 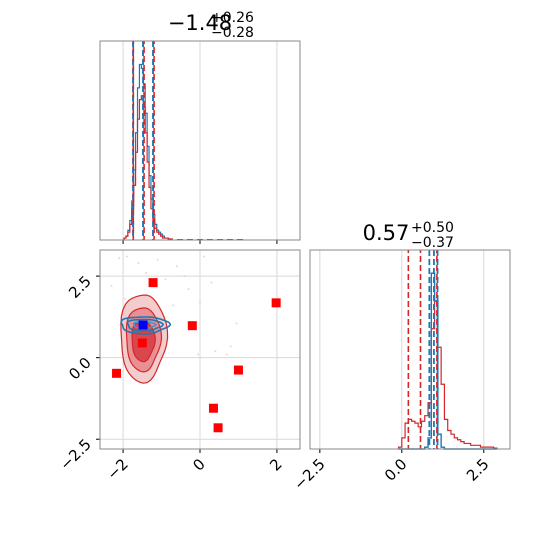 What do you see at coordinates (275, 464) in the screenshot?
I see `joint-x-tick-label: 2` at bounding box center [275, 464].